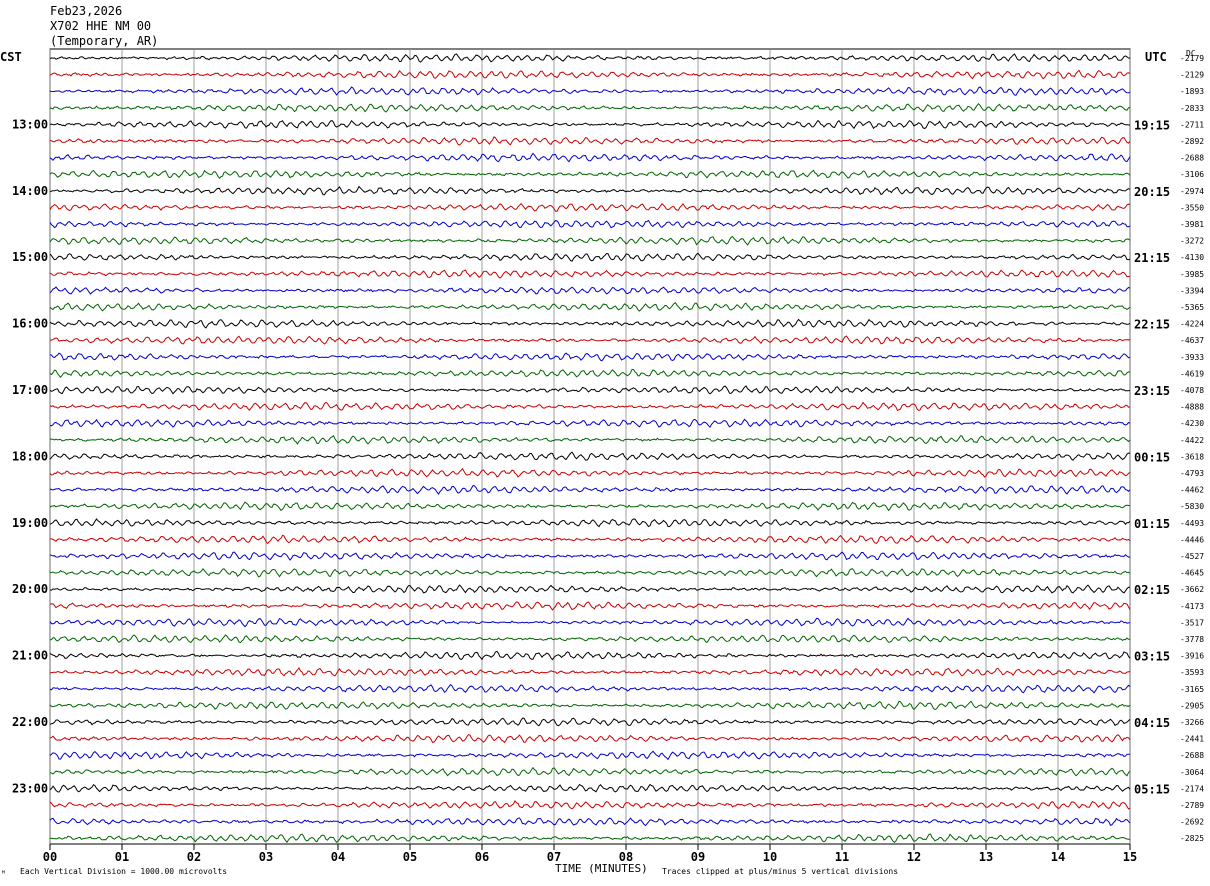 This screenshot has width=1210, height=886. Describe the element at coordinates (1192, 822) in the screenshot. I see `trace-dc-offset: -2692` at that location.